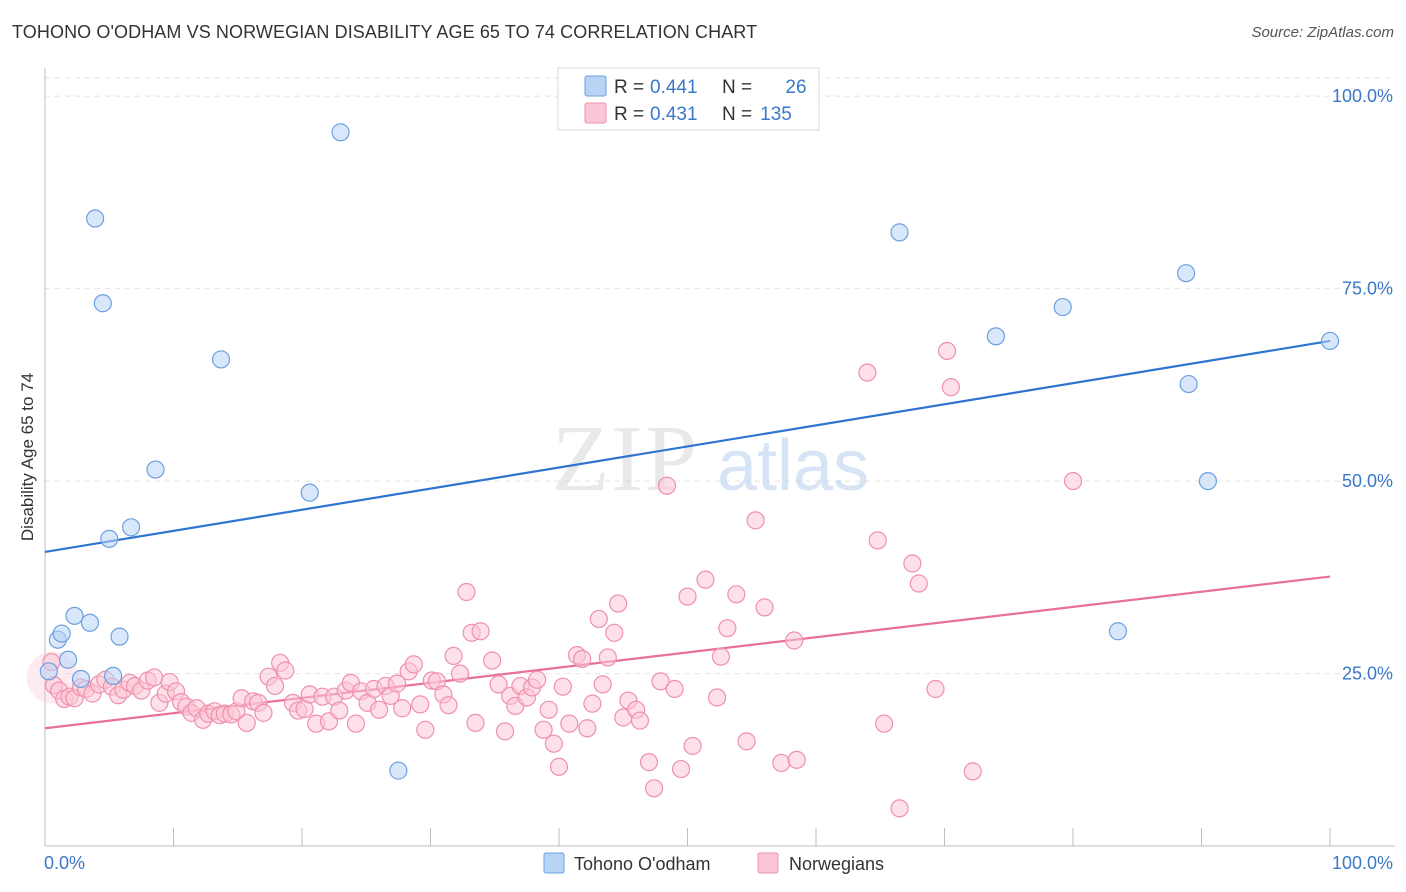 This screenshot has width=1406, height=892. Describe the element at coordinates (1362, 96) in the screenshot. I see `y-tick-label: 100.0%` at that location.